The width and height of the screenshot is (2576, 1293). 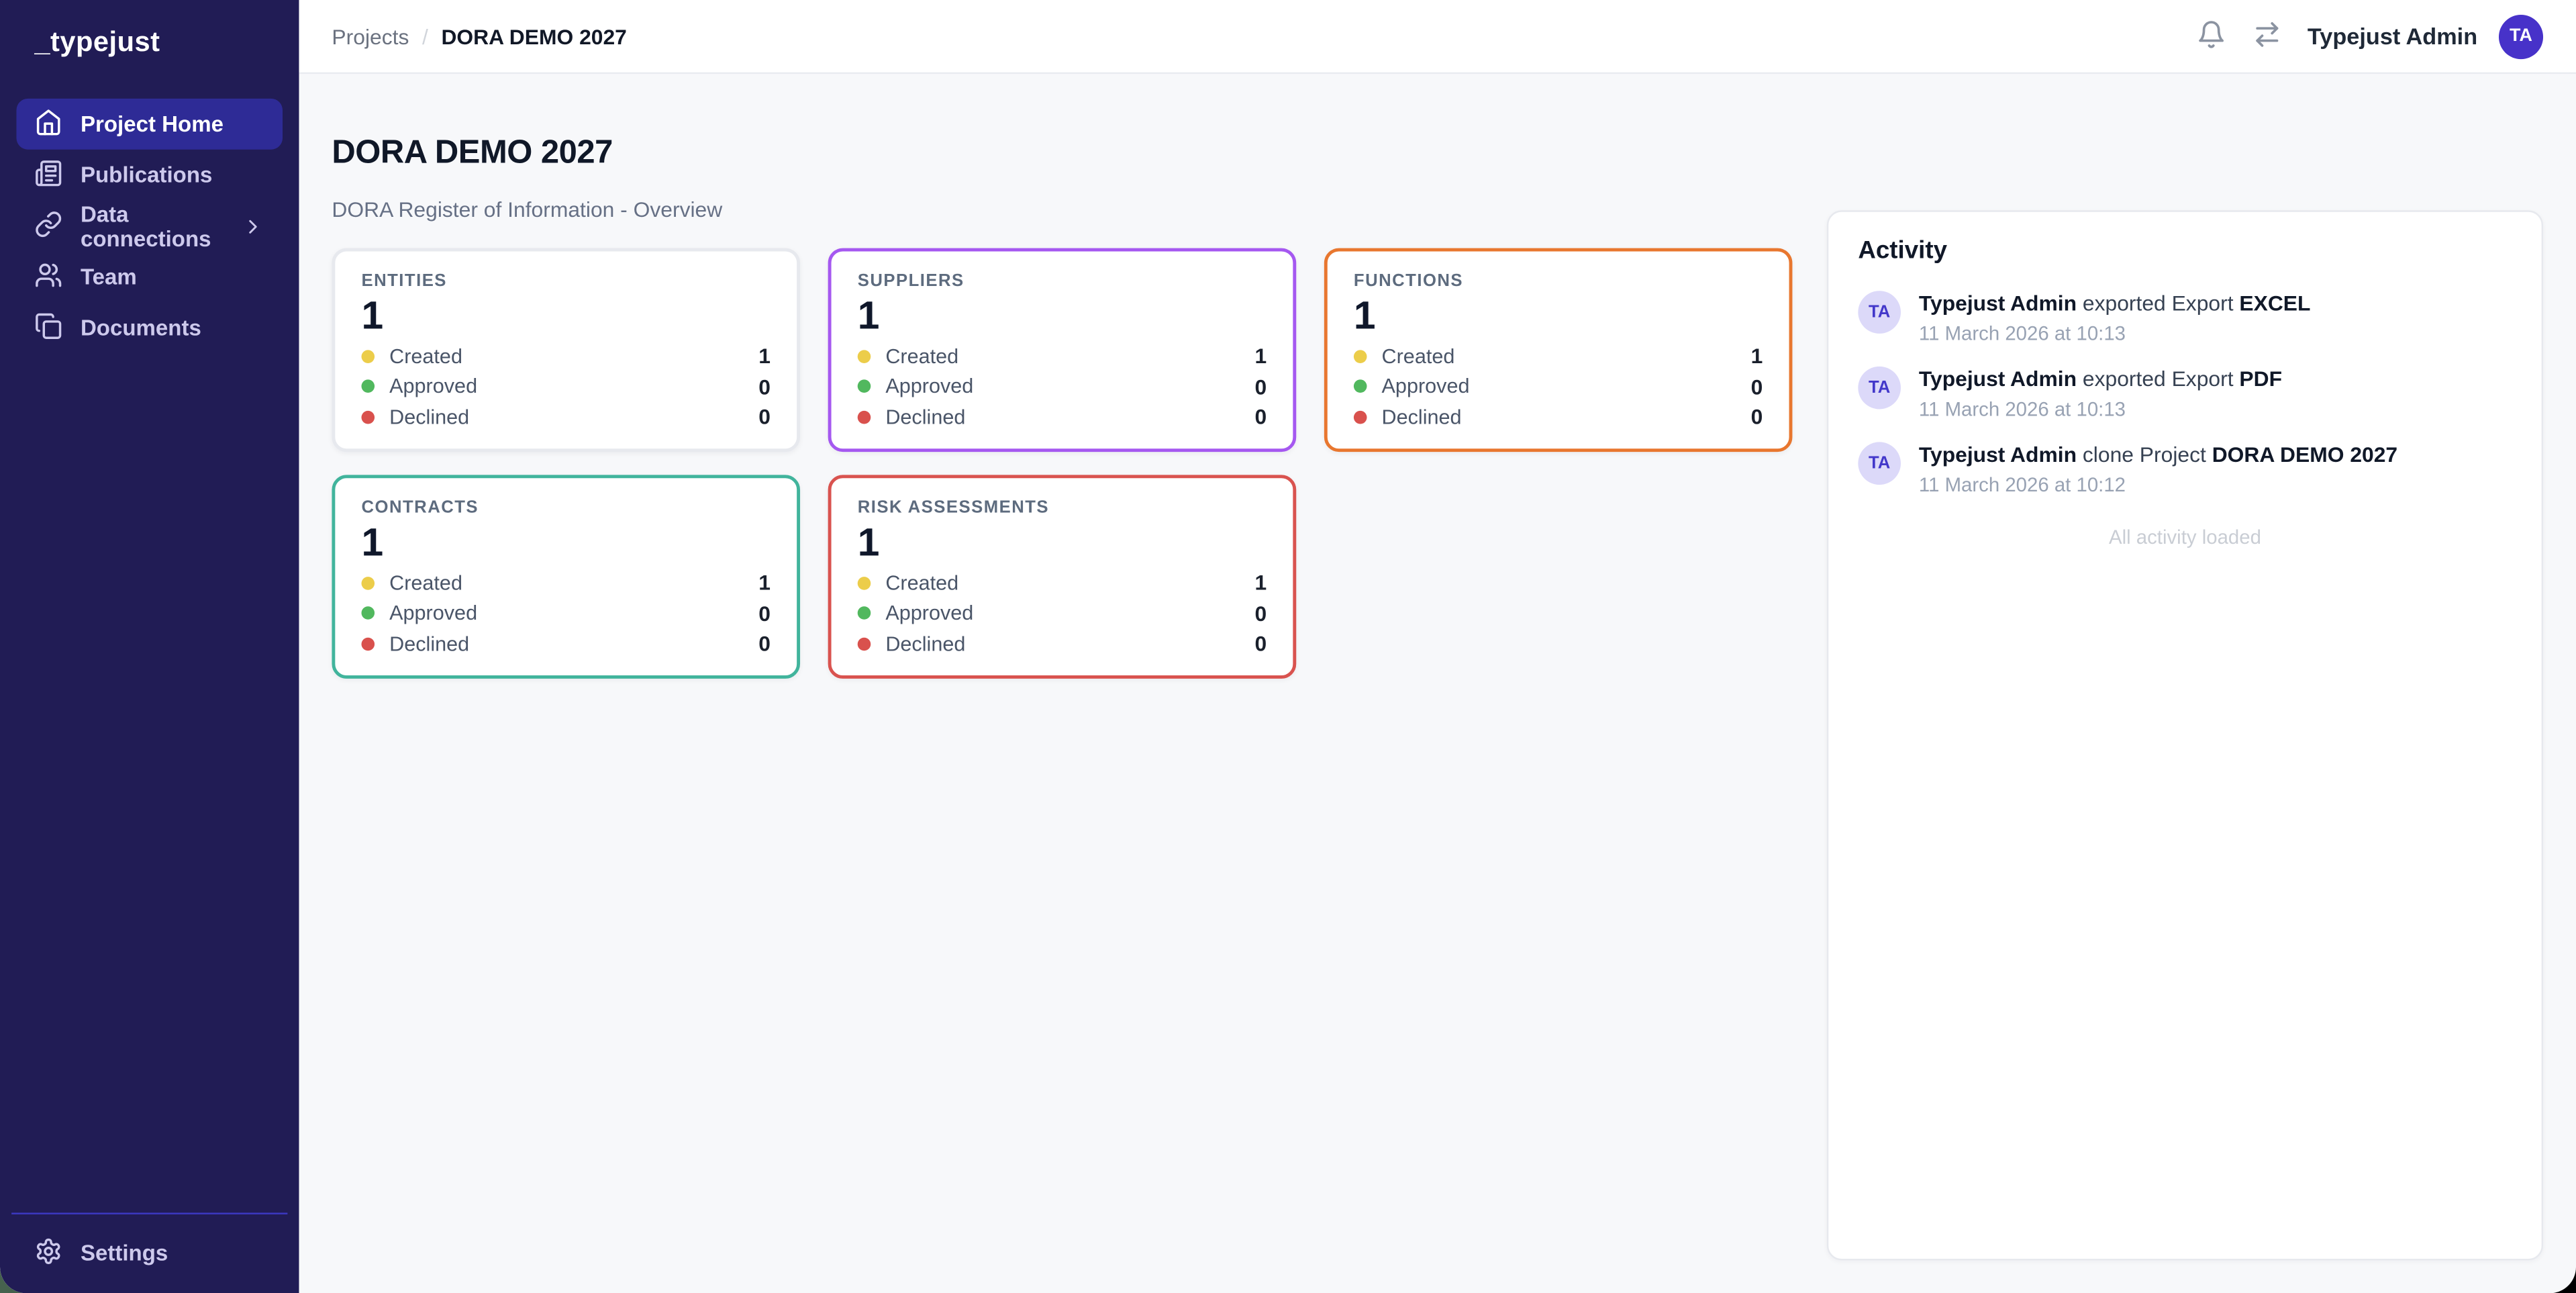 What do you see at coordinates (1437, 37) in the screenshot?
I see `topbar: Projects / DORA DEMO 2027 Typejust Admin` at bounding box center [1437, 37].